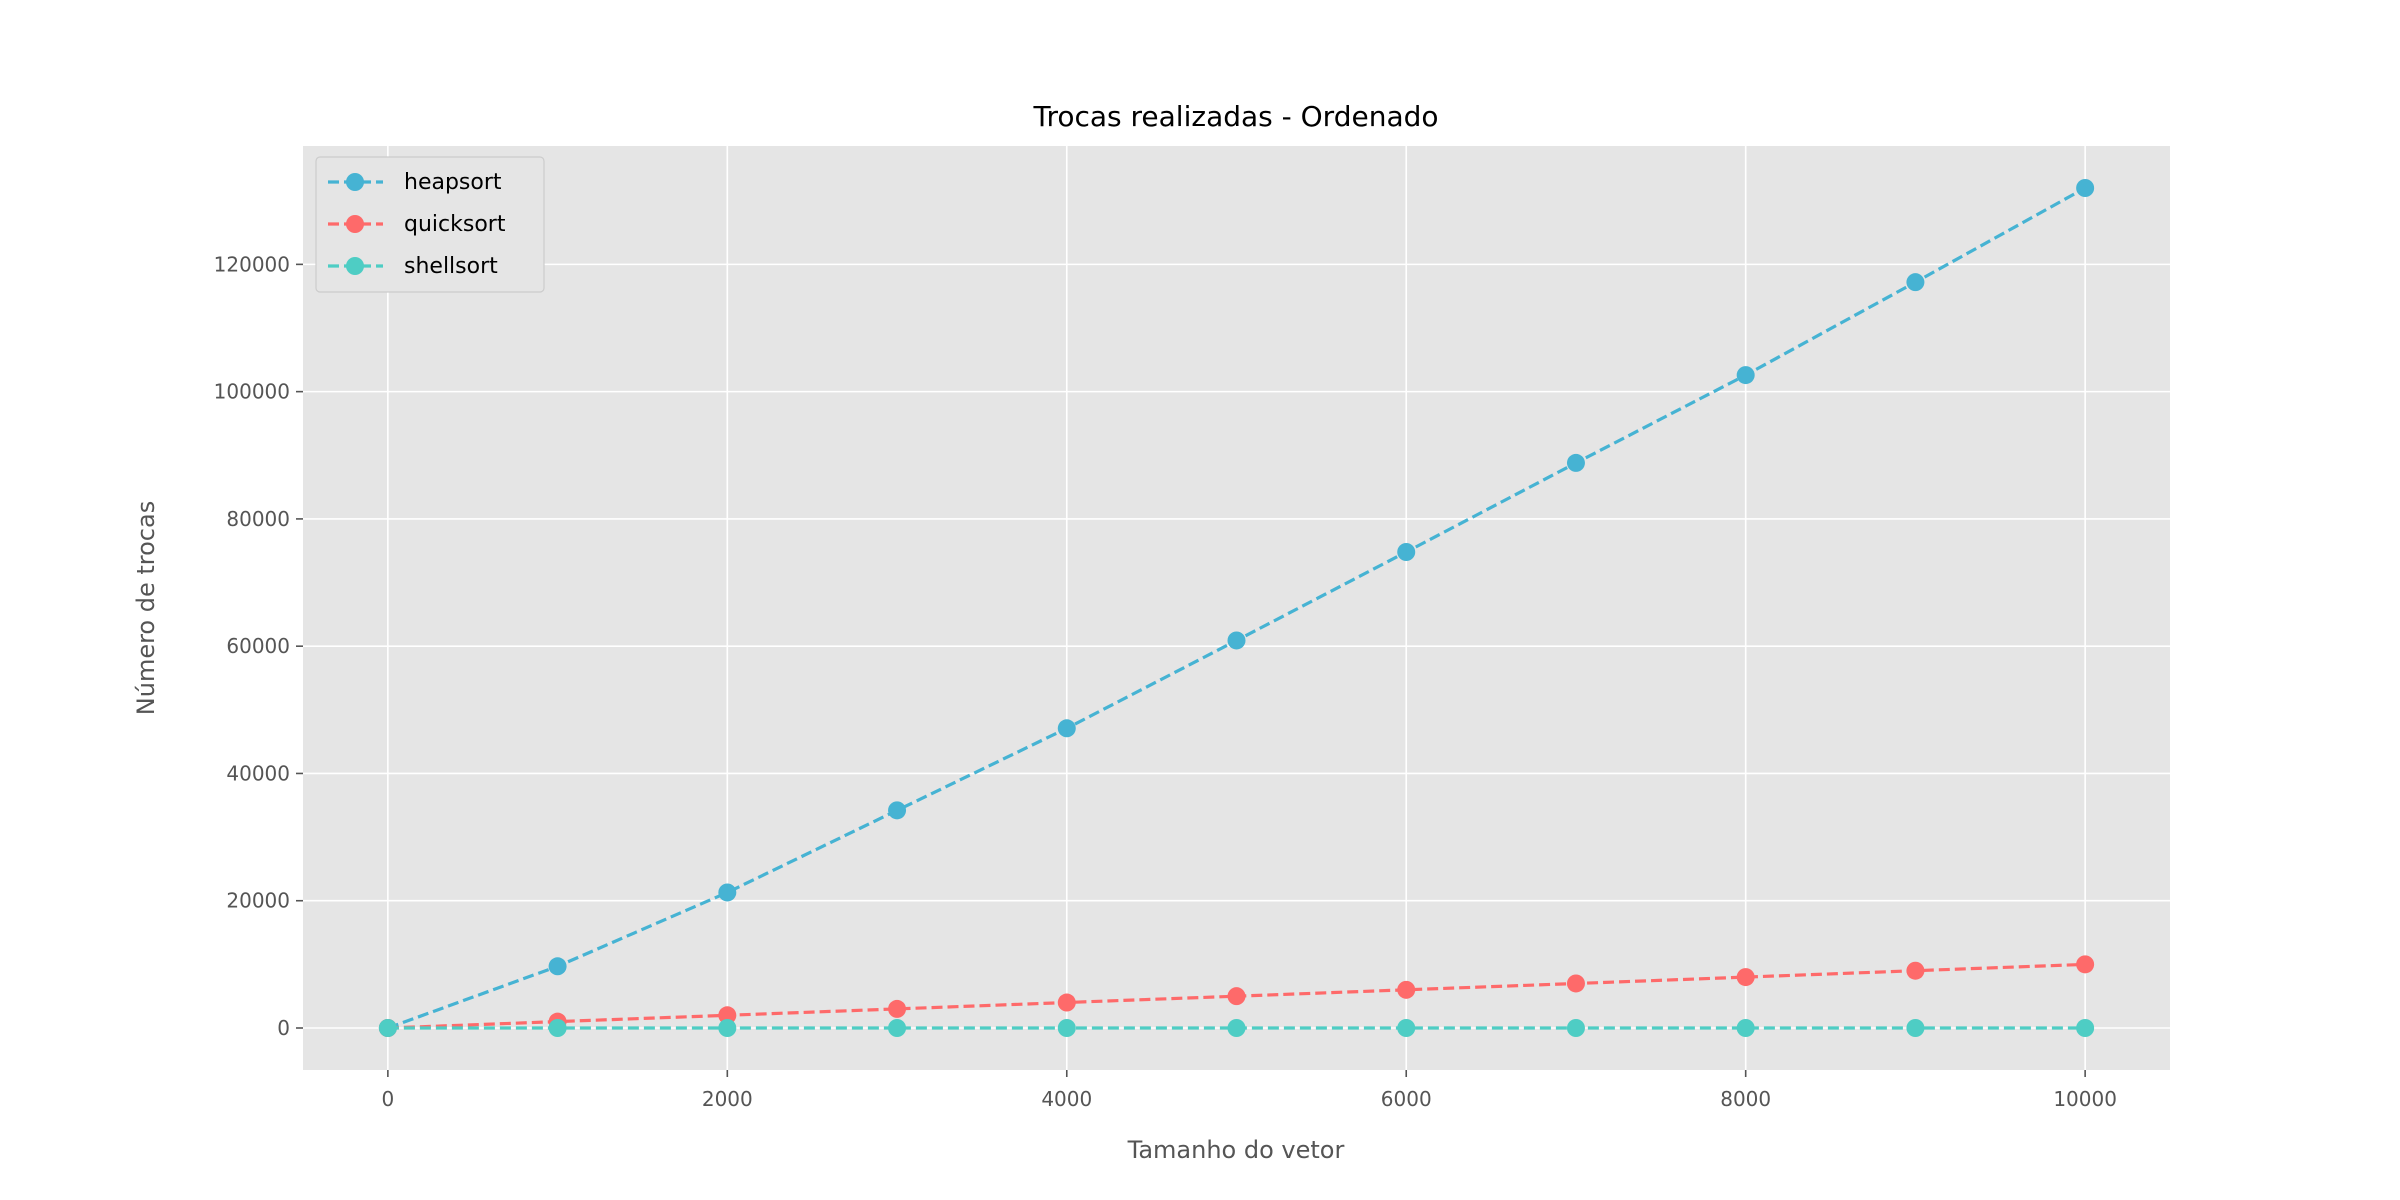 This screenshot has width=2400, height=1200. Describe the element at coordinates (455, 224) in the screenshot. I see `legend-label: quicksort` at that location.